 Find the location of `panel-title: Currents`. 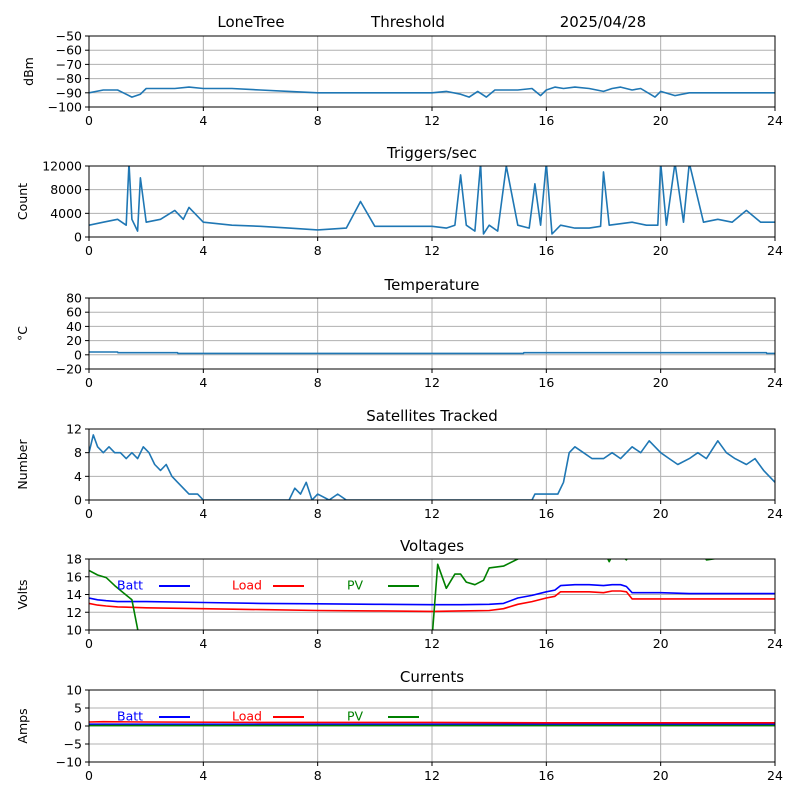

panel-title: Currents is located at coordinates (432, 677).